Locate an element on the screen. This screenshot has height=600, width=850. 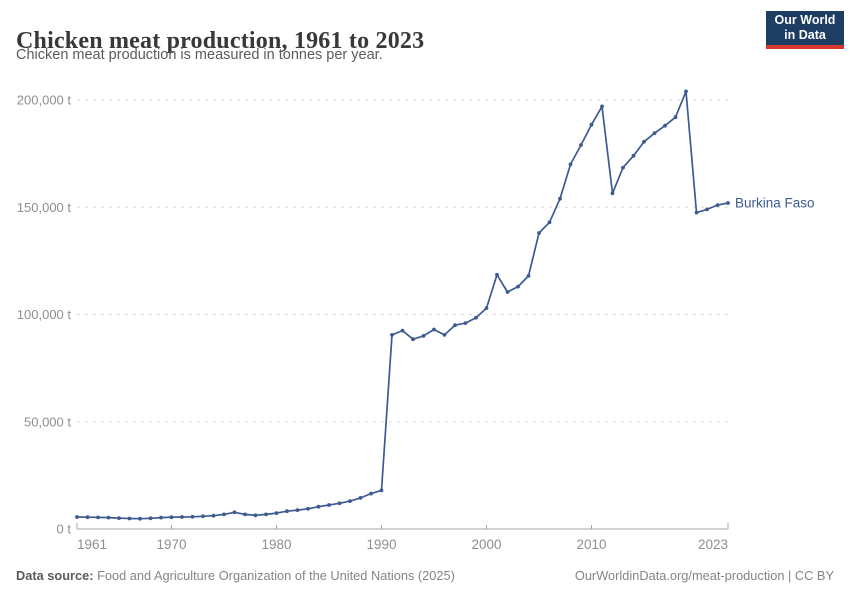
y-tick-label: 200,000 t is located at coordinates (44, 100).